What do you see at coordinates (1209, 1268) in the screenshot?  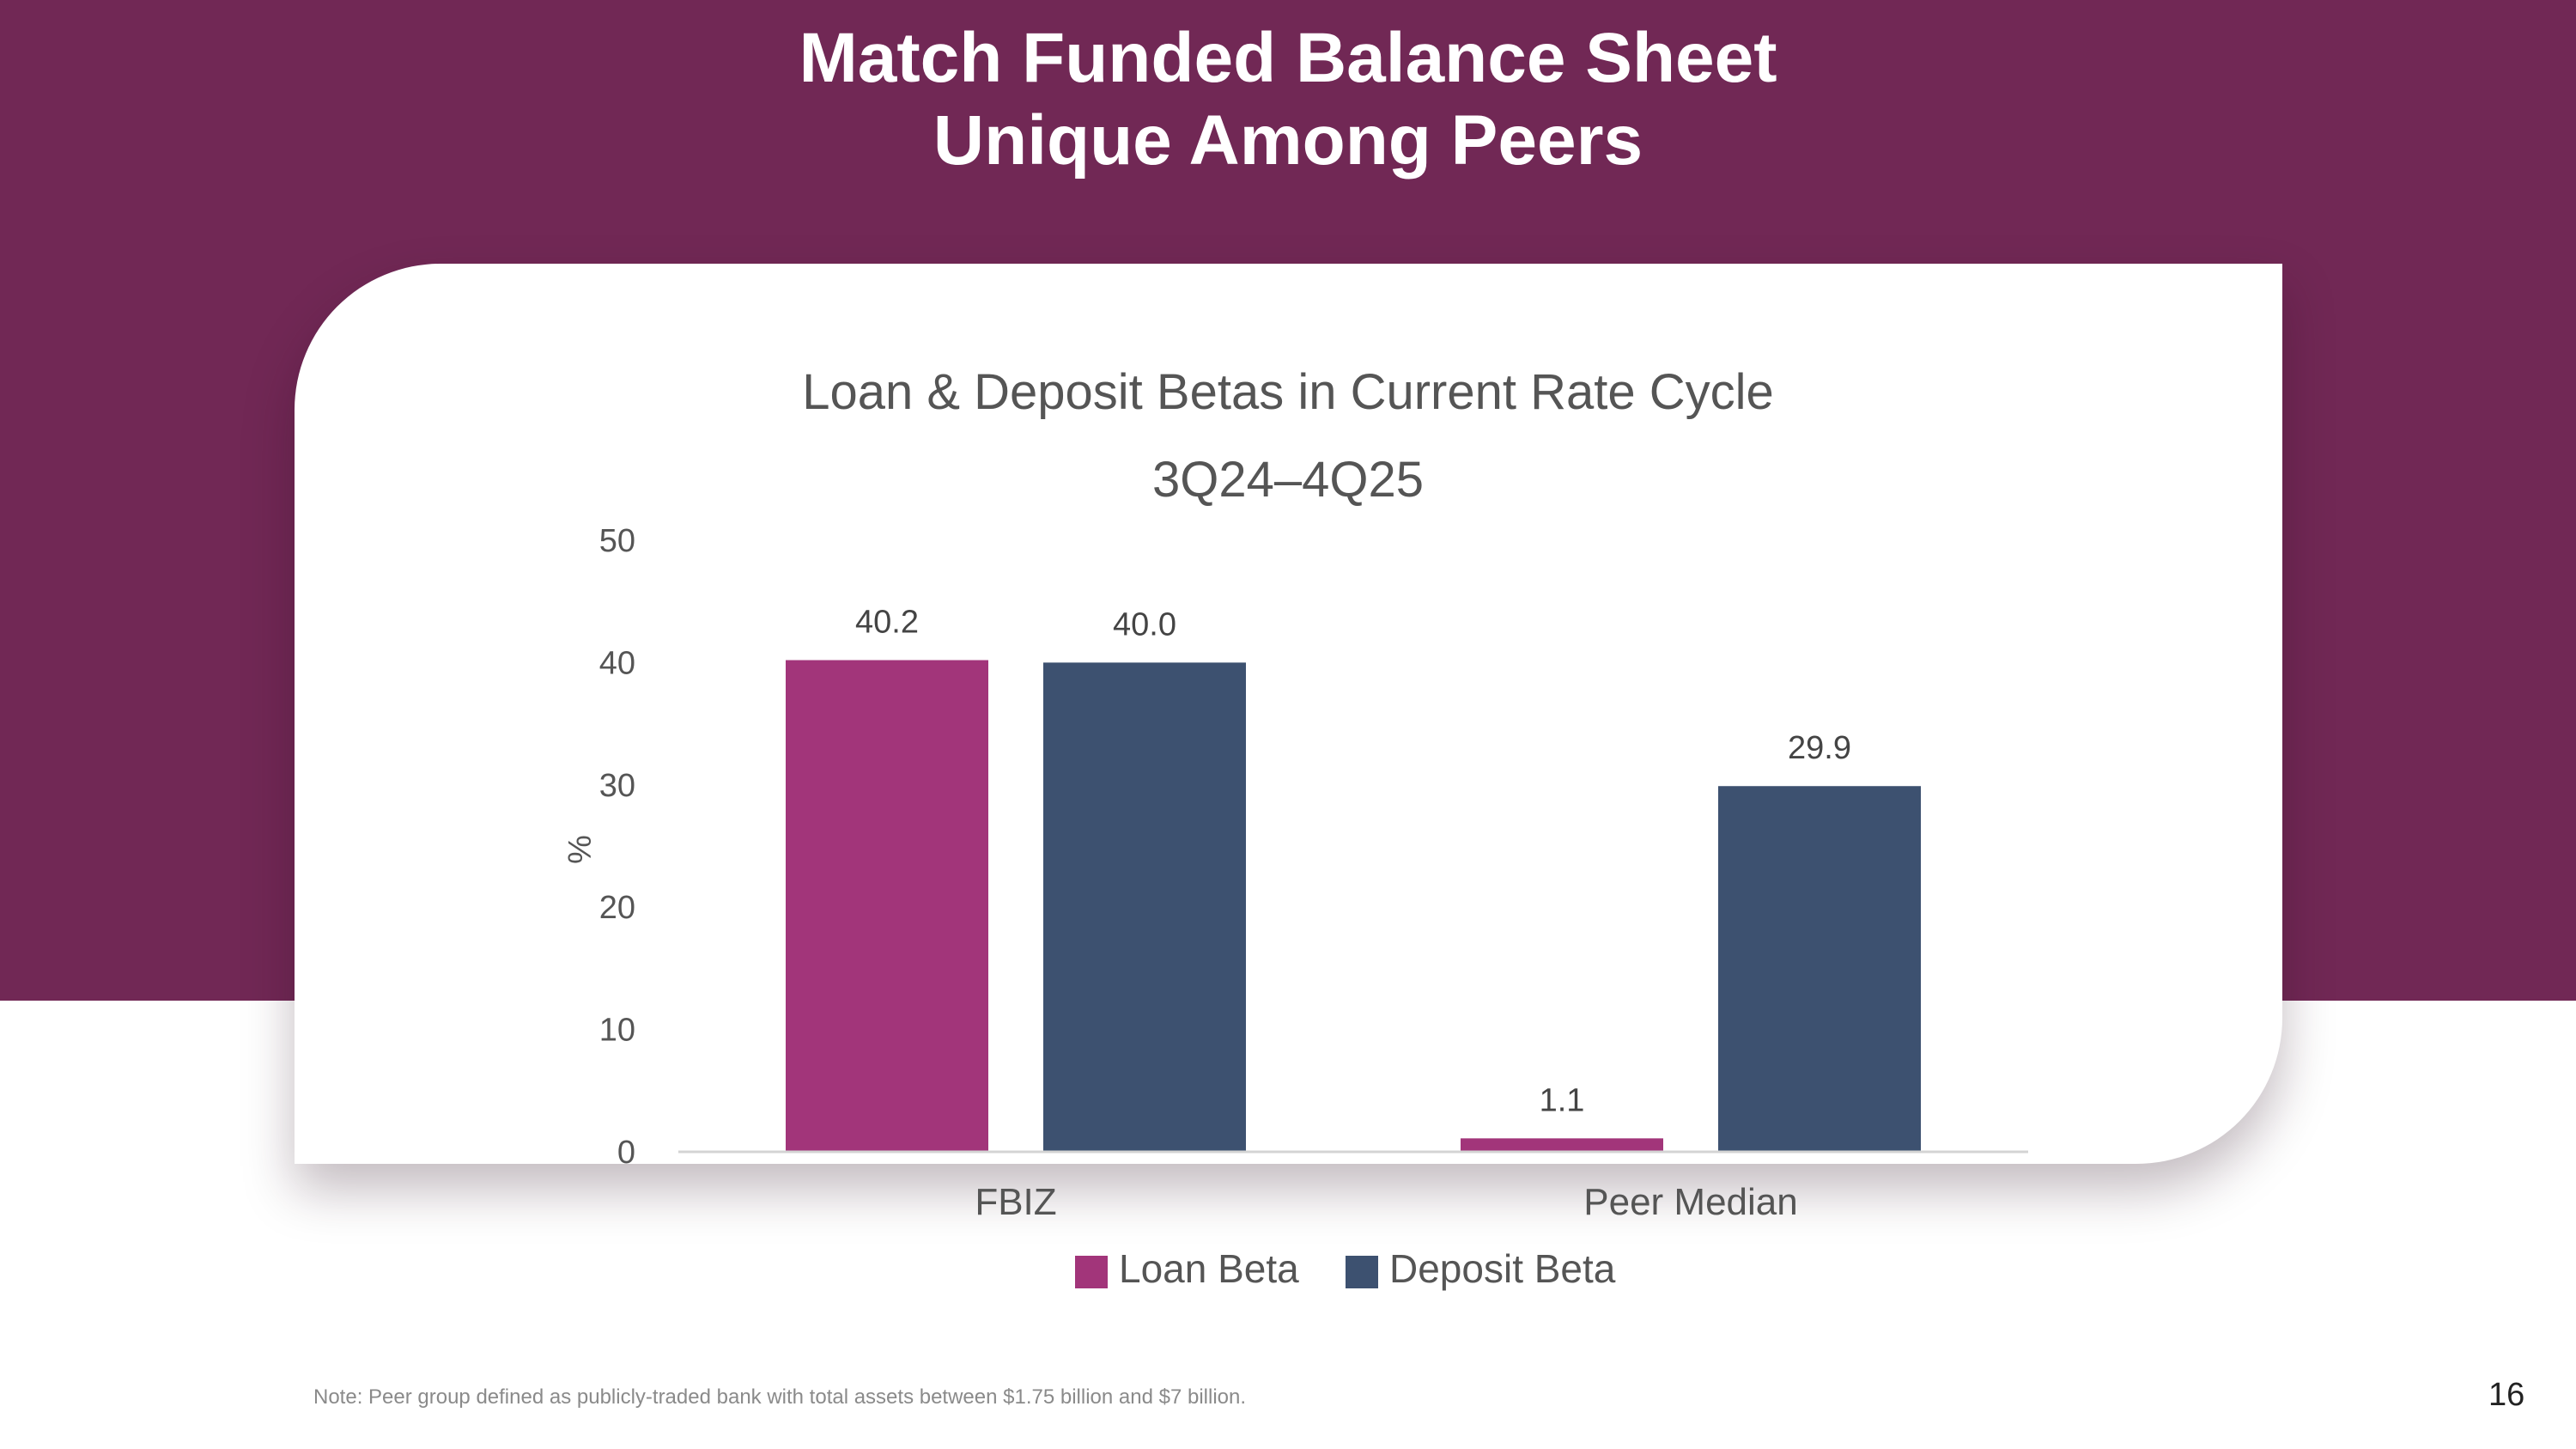 I see `legend-label: Loan Beta` at bounding box center [1209, 1268].